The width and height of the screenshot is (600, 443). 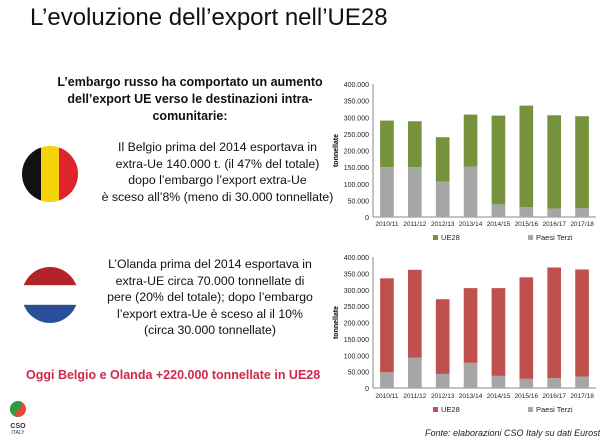 What do you see at coordinates (50, 295) in the screenshot?
I see `netherlands-flag-icon` at bounding box center [50, 295].